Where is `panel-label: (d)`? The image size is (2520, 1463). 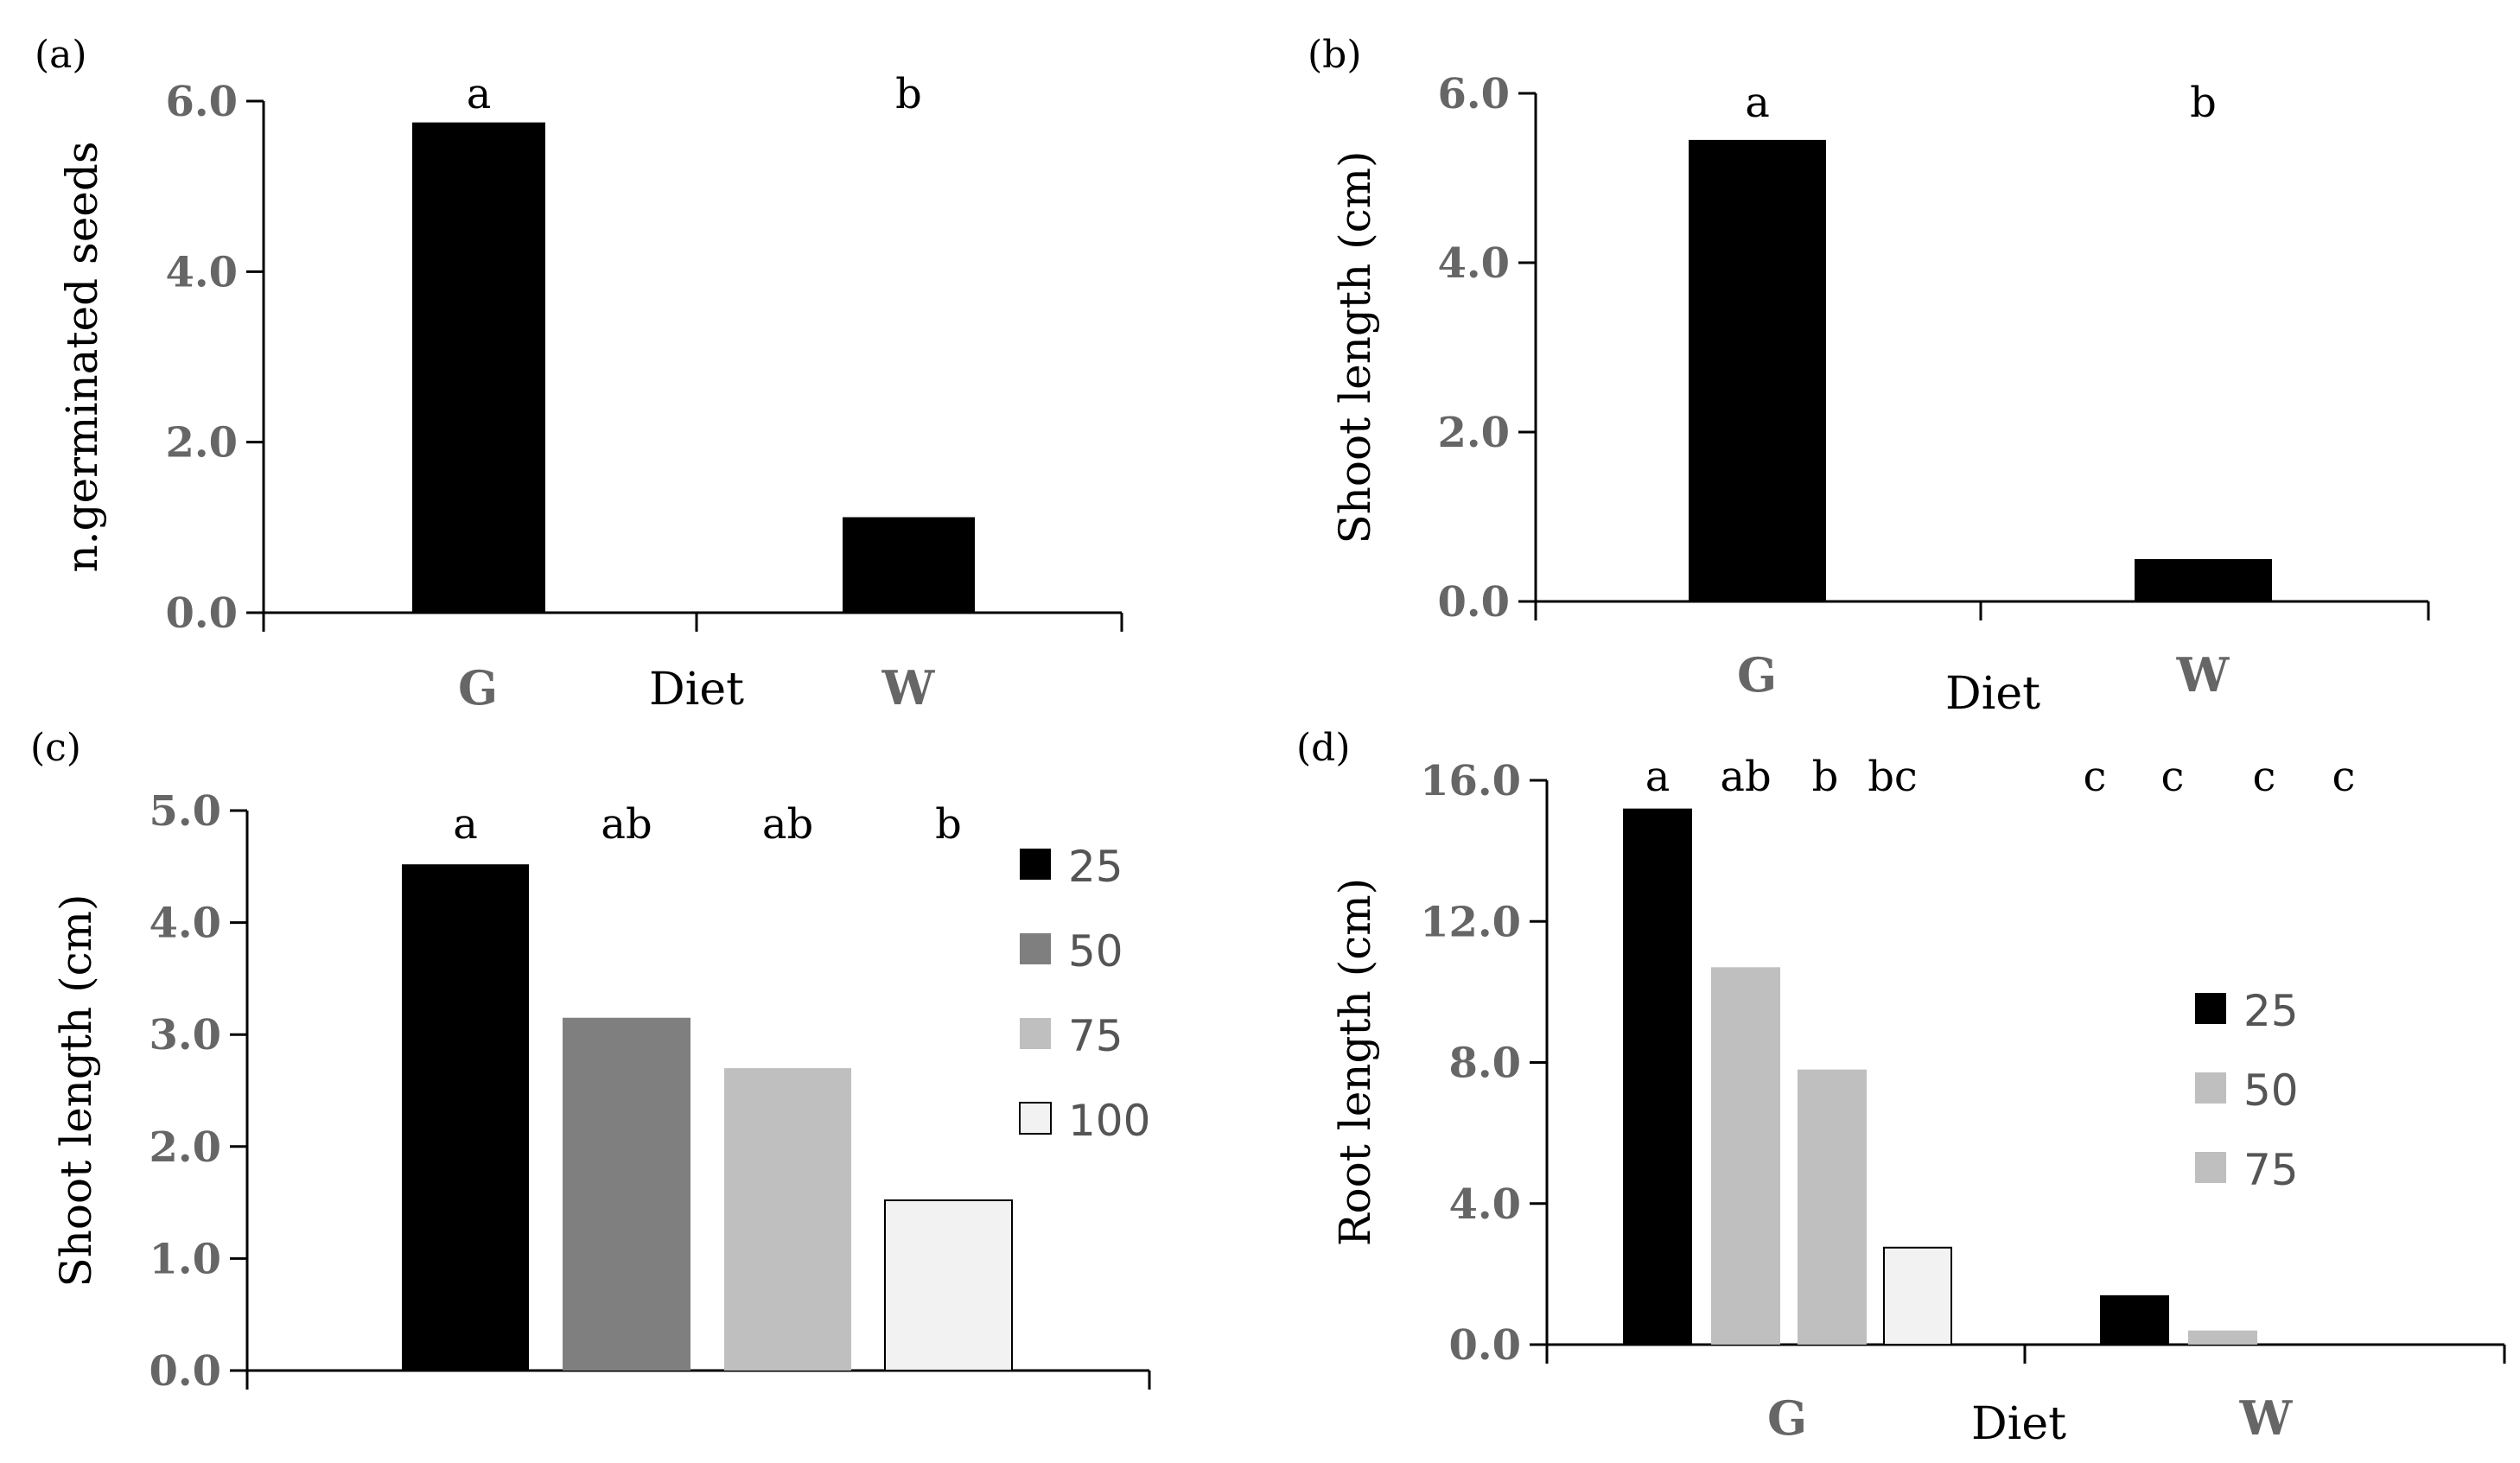
panel-label: (d) is located at coordinates (1323, 748).